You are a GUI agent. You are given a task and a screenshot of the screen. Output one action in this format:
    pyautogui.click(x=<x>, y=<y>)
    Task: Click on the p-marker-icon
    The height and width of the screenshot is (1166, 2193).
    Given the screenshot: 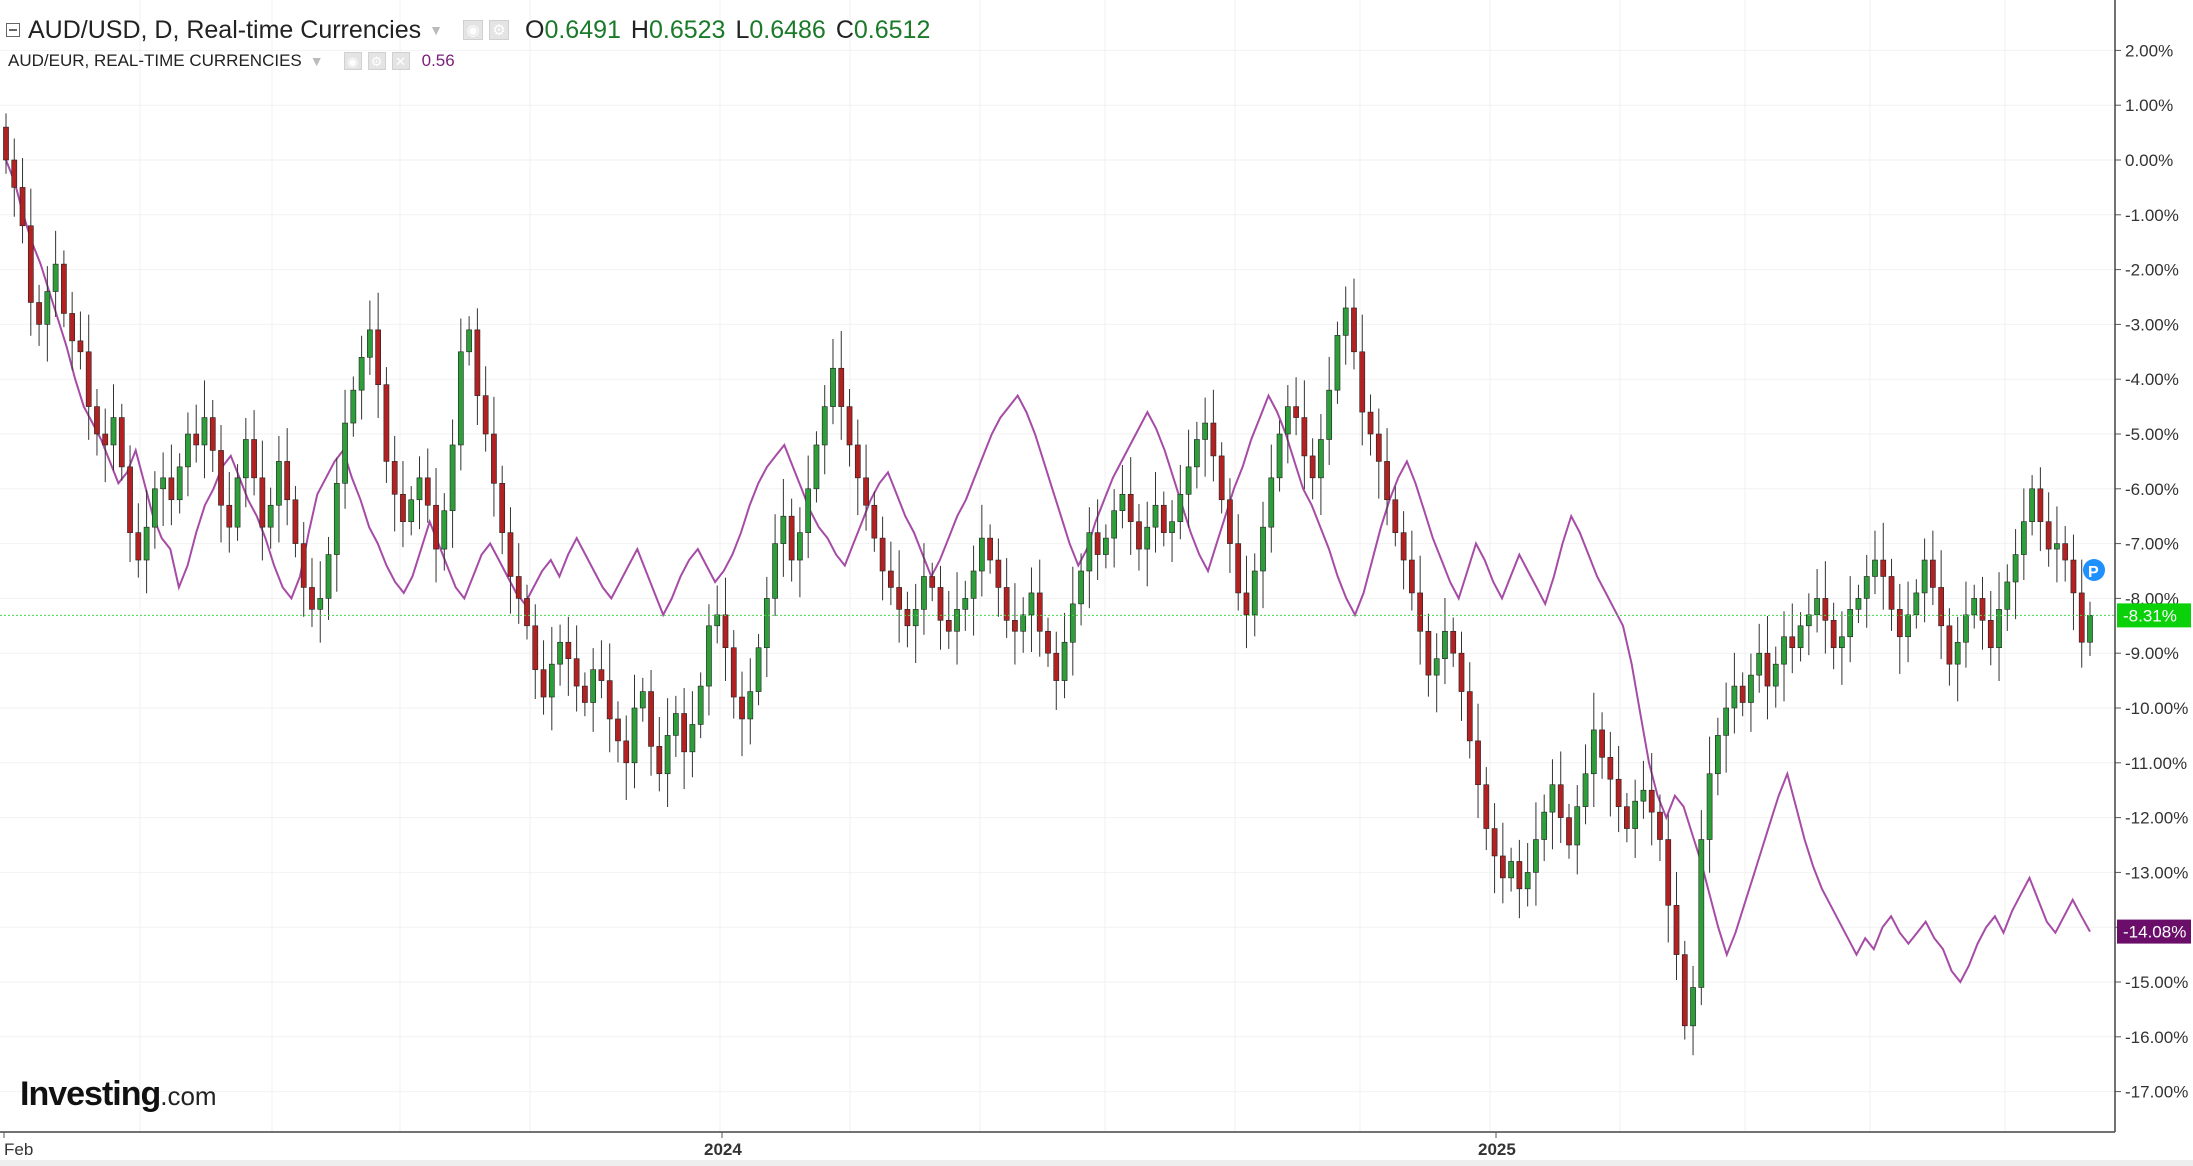 What is the action you would take?
    pyautogui.click(x=2094, y=570)
    